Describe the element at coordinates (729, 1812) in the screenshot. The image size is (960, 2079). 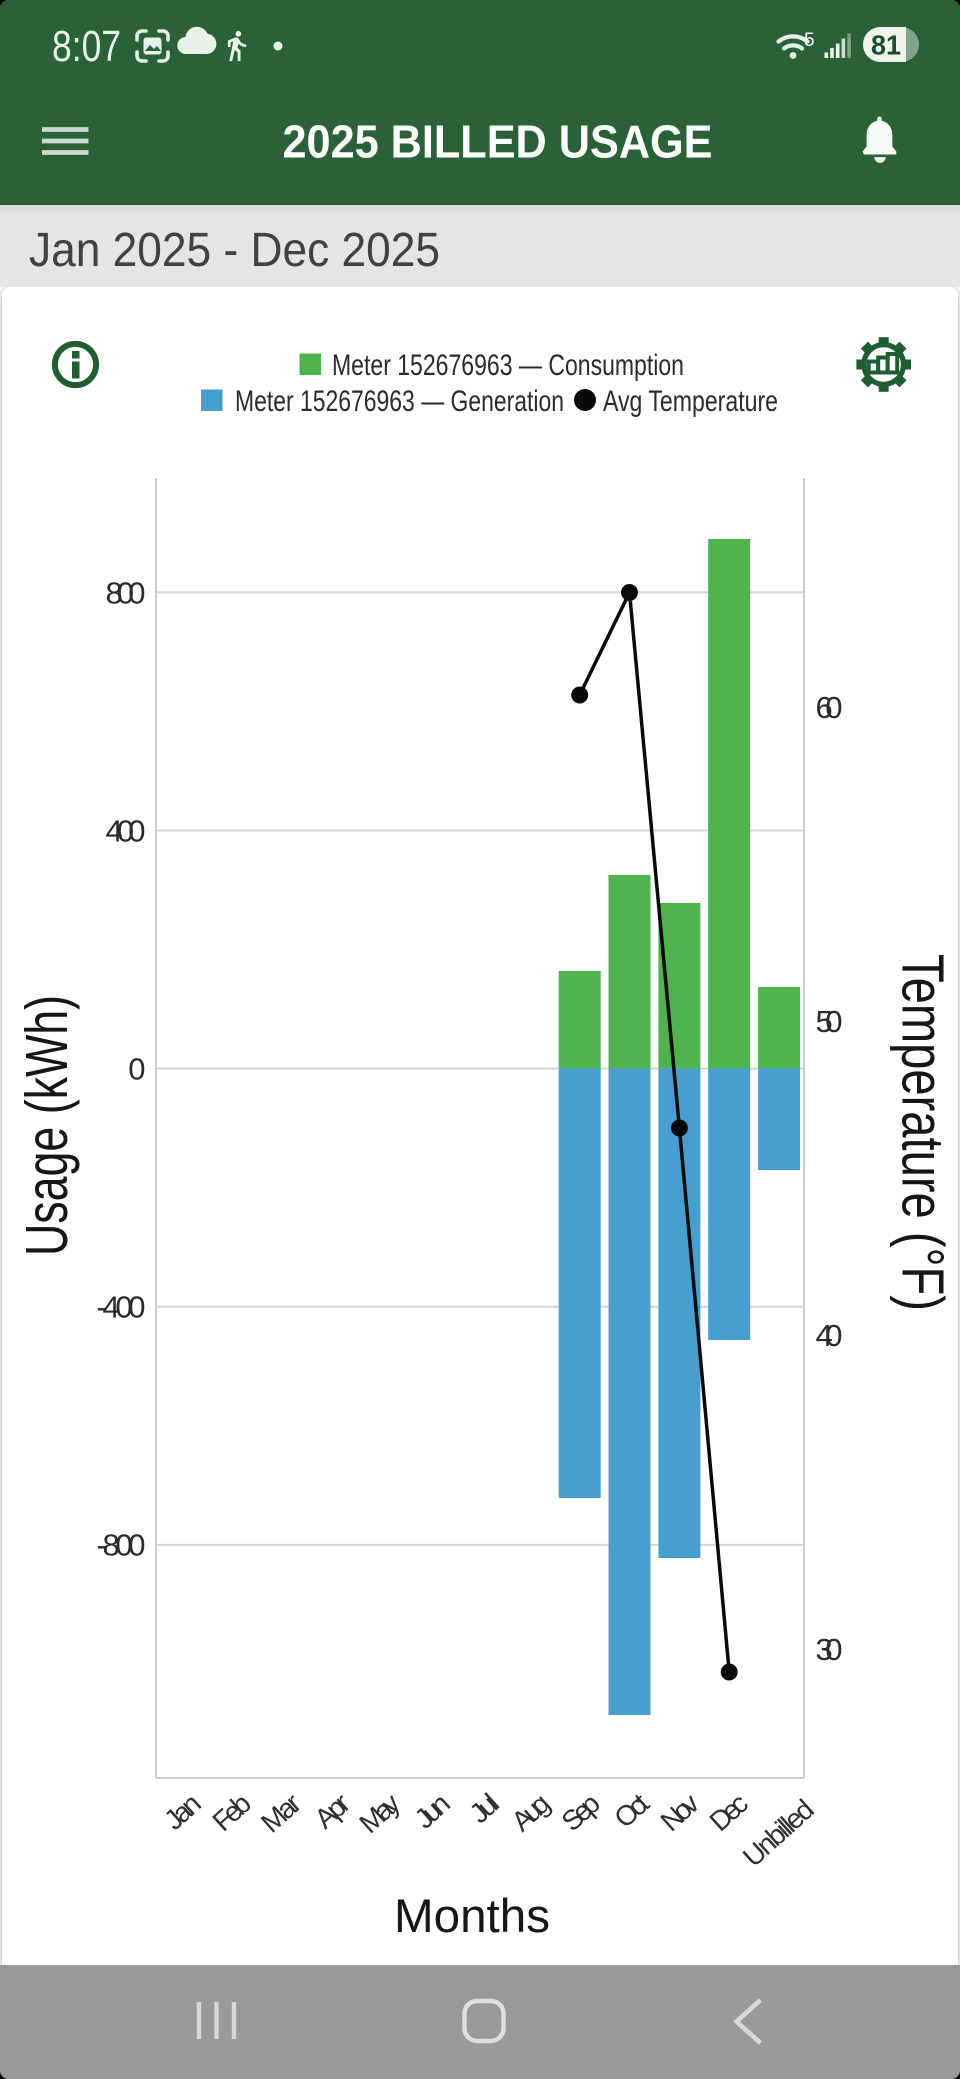
I see `svg-text: Dec` at that location.